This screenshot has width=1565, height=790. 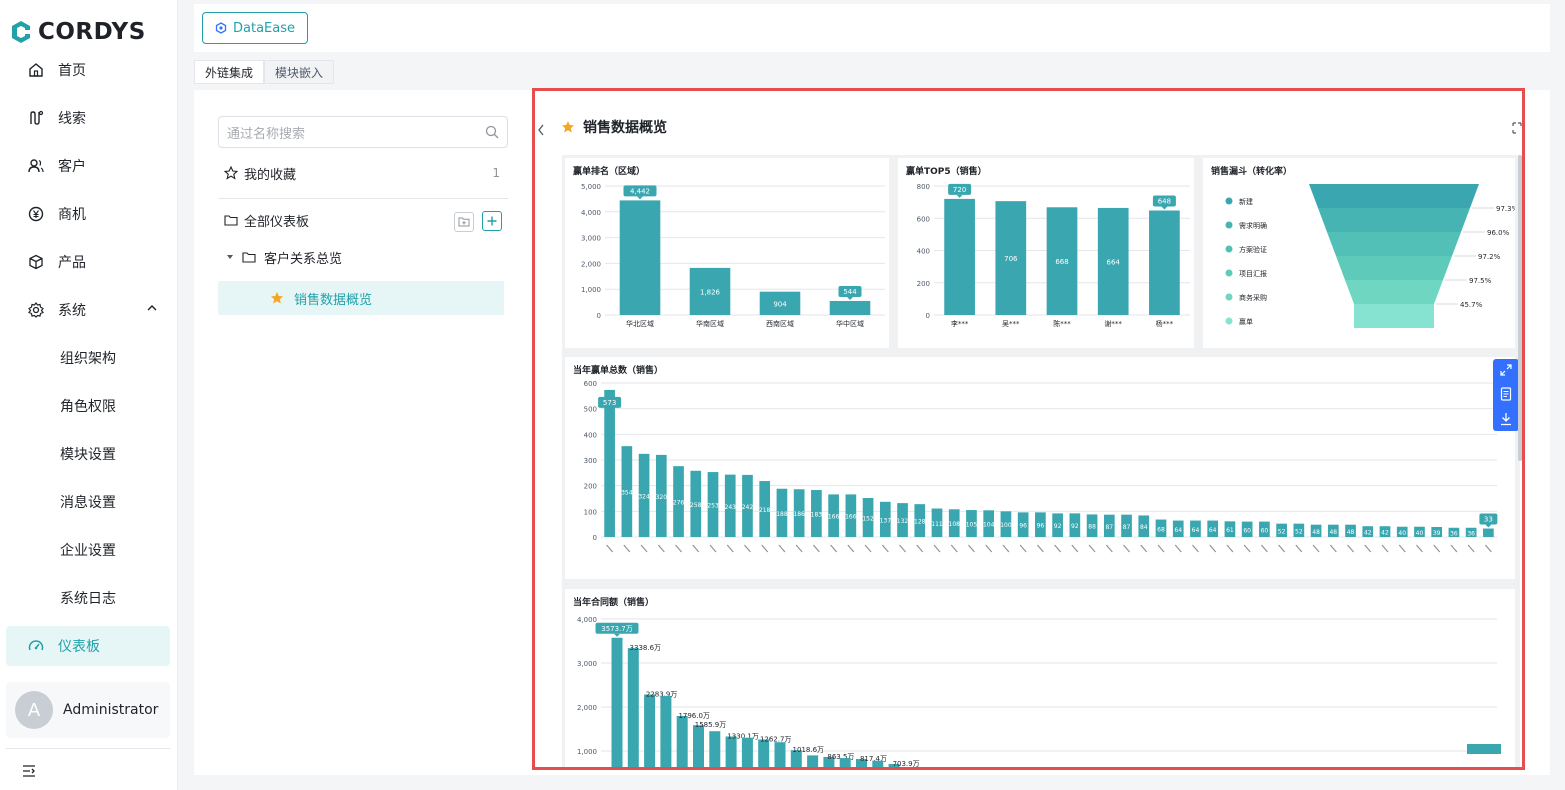 What do you see at coordinates (152, 310) in the screenshot?
I see `chevron-up-icon` at bounding box center [152, 310].